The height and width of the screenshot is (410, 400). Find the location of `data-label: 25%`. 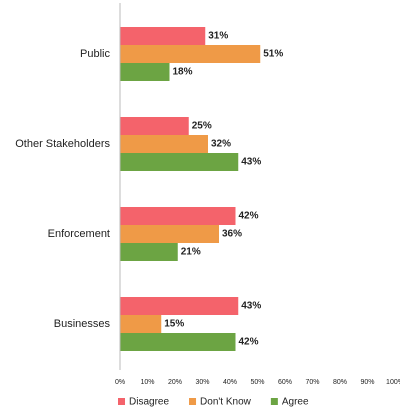

data-label: 25% is located at coordinates (202, 126).